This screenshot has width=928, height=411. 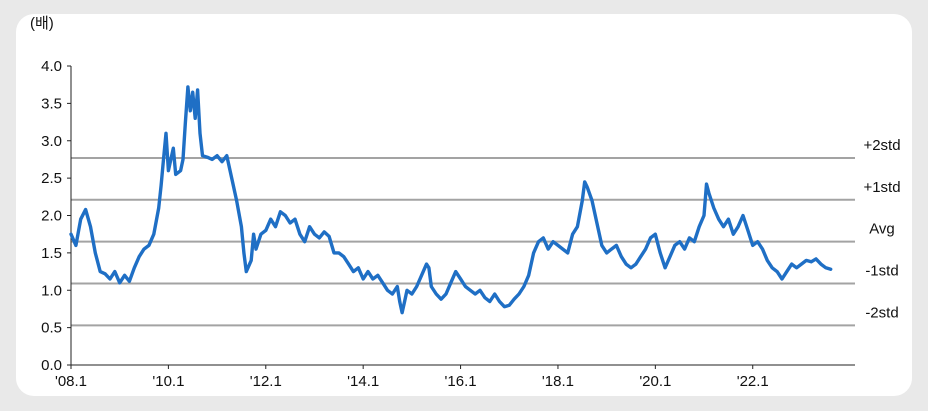 I want to click on unit-label: (배), so click(x=42, y=23).